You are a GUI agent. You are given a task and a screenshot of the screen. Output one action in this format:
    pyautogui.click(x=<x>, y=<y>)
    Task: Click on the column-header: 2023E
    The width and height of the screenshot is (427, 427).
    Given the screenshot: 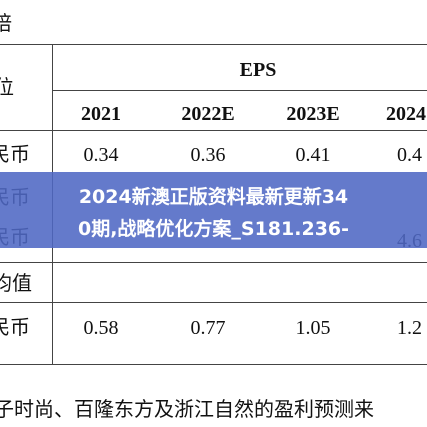 What is the action you would take?
    pyautogui.click(x=313, y=114)
    